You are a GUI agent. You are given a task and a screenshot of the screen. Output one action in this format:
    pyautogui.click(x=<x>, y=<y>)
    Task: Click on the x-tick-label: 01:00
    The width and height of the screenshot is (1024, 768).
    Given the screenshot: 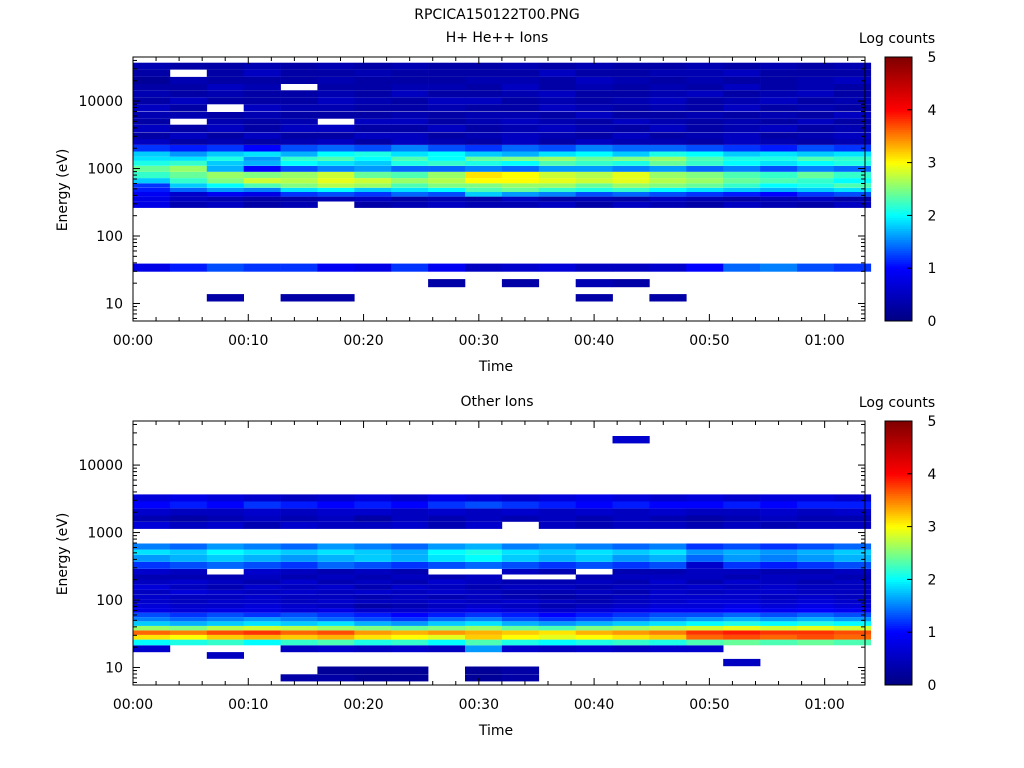 What is the action you would take?
    pyautogui.click(x=824, y=705)
    